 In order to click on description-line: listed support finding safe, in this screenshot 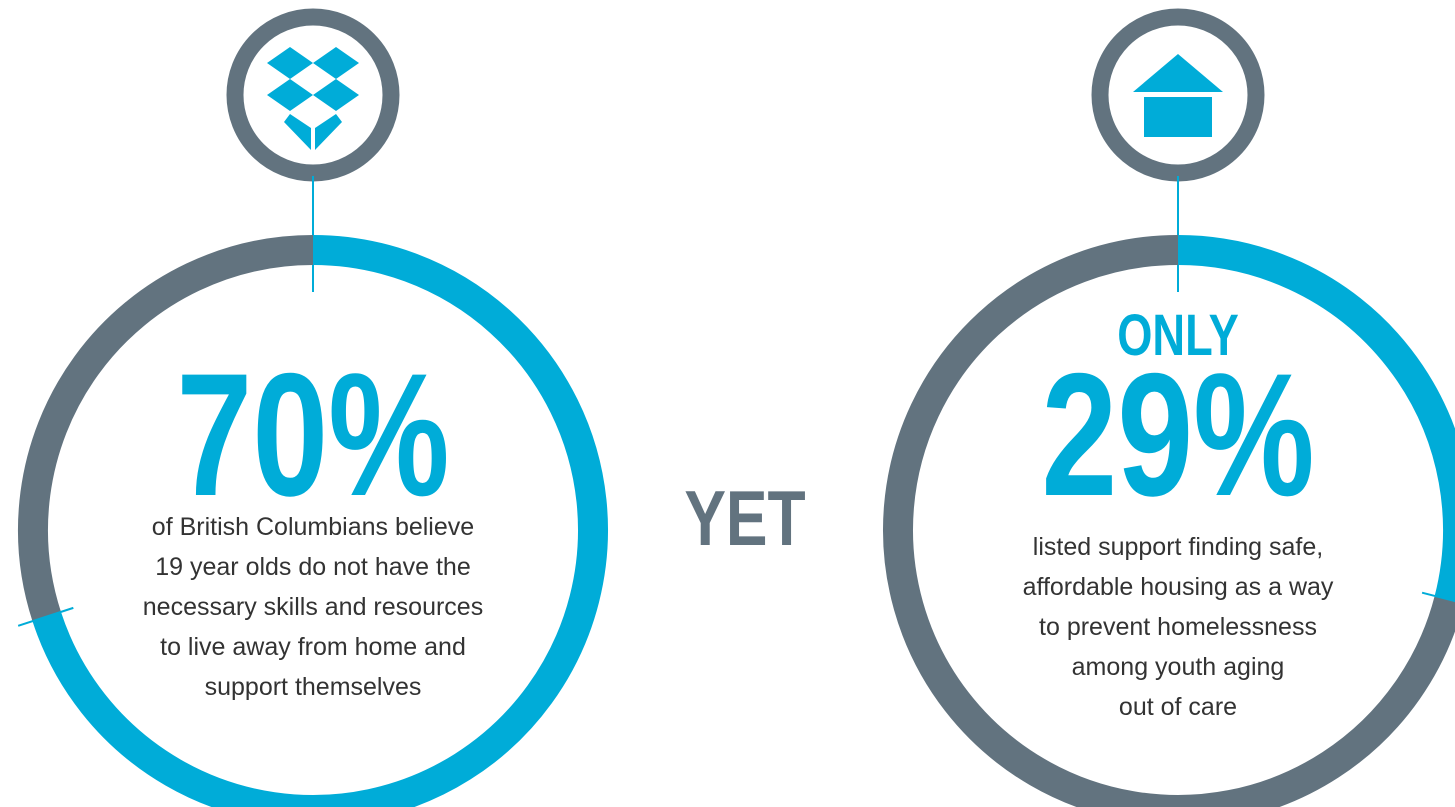, I will do `click(1178, 547)`.